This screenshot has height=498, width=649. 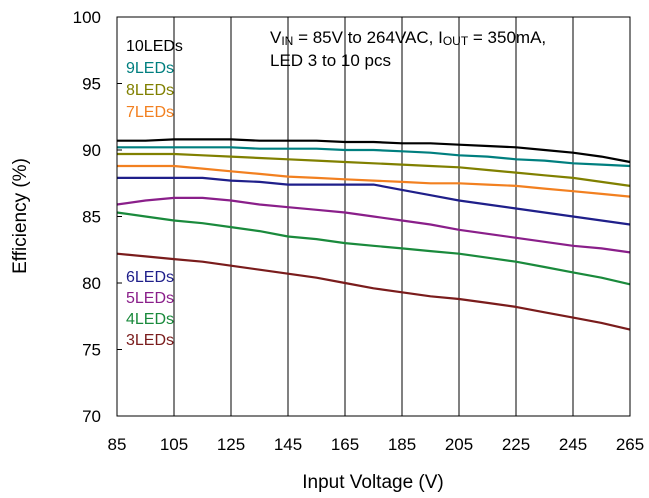 I want to click on y-tick-labels: 70 75 80 85 90 95 100, so click(x=97, y=217).